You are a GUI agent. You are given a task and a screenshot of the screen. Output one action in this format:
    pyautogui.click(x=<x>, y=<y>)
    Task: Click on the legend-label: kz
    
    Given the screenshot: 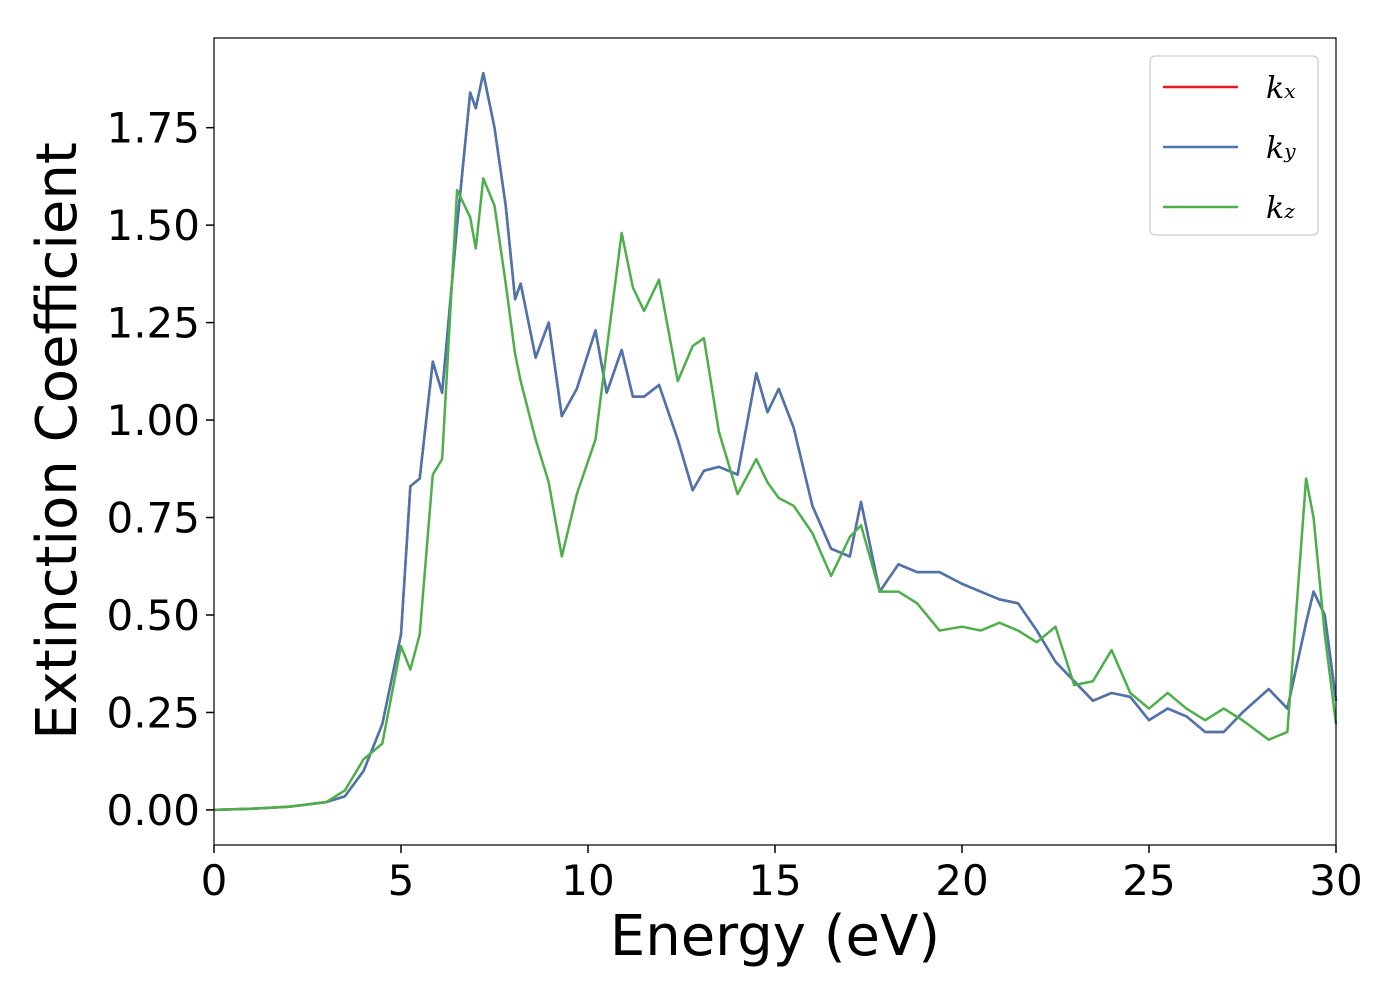 What is the action you would take?
    pyautogui.click(x=1280, y=208)
    